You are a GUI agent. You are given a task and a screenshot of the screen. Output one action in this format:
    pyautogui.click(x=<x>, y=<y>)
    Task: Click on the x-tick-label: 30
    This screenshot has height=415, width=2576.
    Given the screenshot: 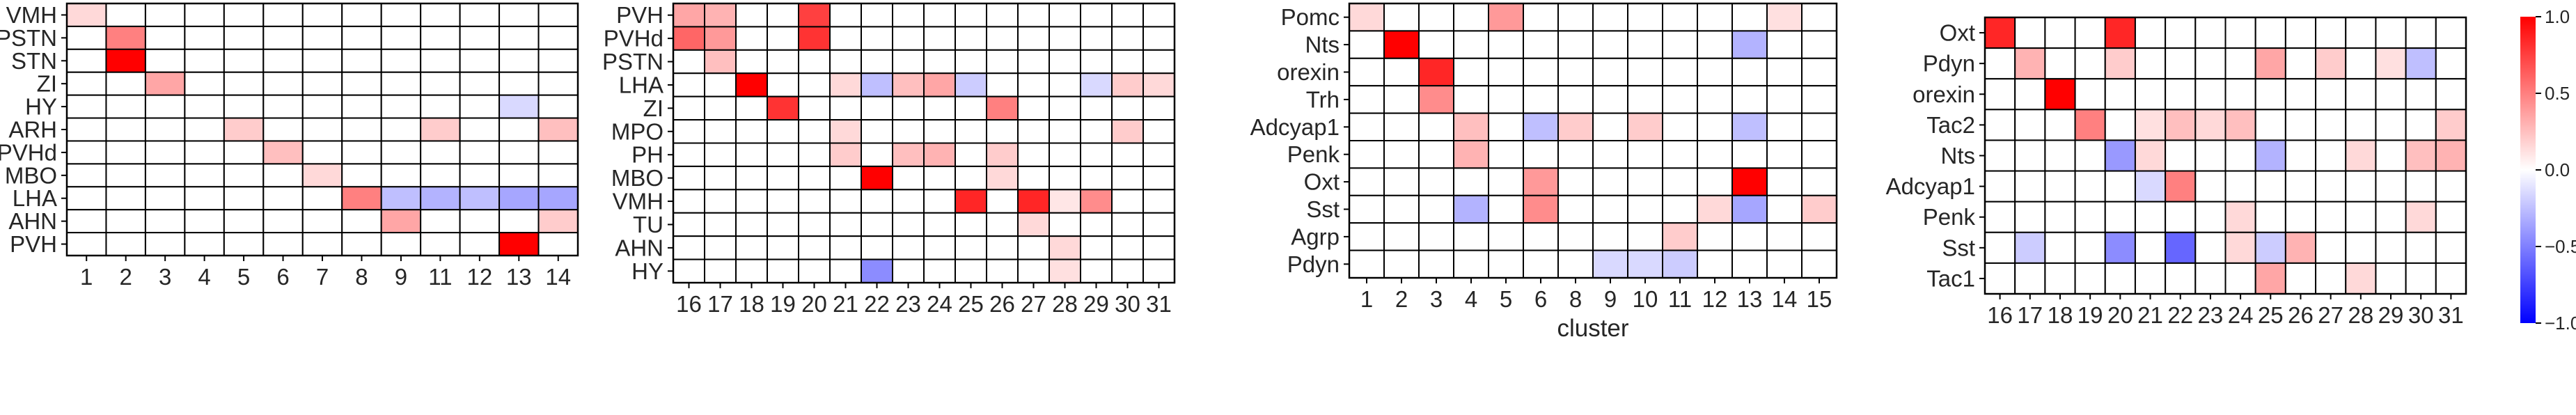 What is the action you would take?
    pyautogui.click(x=1127, y=304)
    